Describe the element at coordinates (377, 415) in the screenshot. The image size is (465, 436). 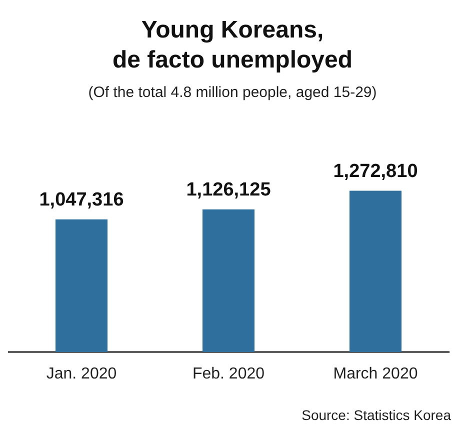
I see `source-note: Source: Statistics Korea` at that location.